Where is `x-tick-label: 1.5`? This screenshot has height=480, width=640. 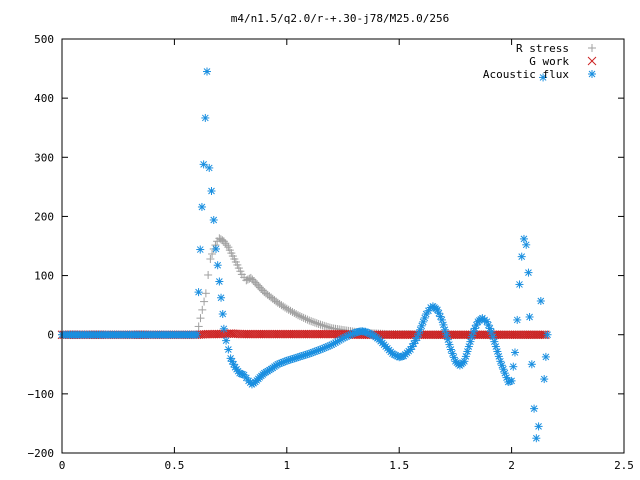 x-tick-label: 1.5 is located at coordinates (399, 465).